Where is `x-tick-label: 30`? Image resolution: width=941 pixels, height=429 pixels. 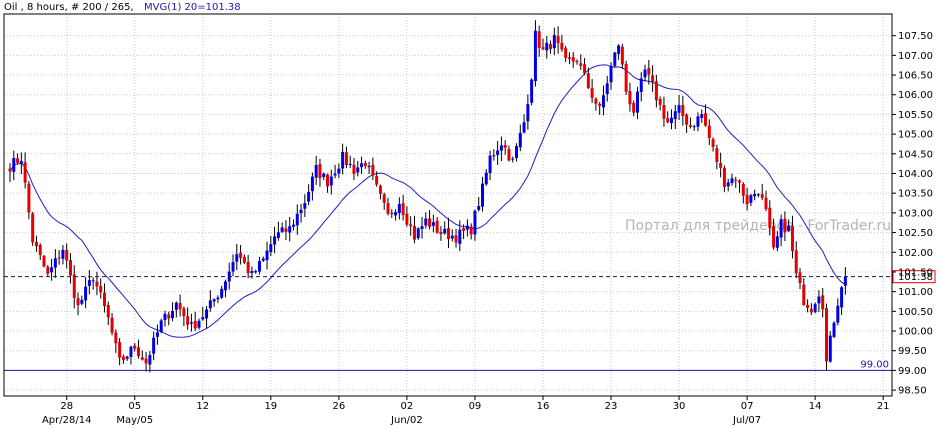
x-tick-label: 30 is located at coordinates (679, 406).